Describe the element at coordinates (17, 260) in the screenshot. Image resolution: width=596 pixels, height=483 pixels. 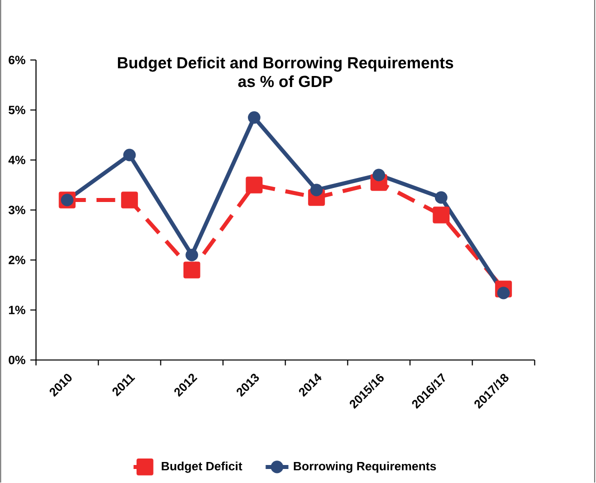
I see `y-tick-label: 2%` at that location.